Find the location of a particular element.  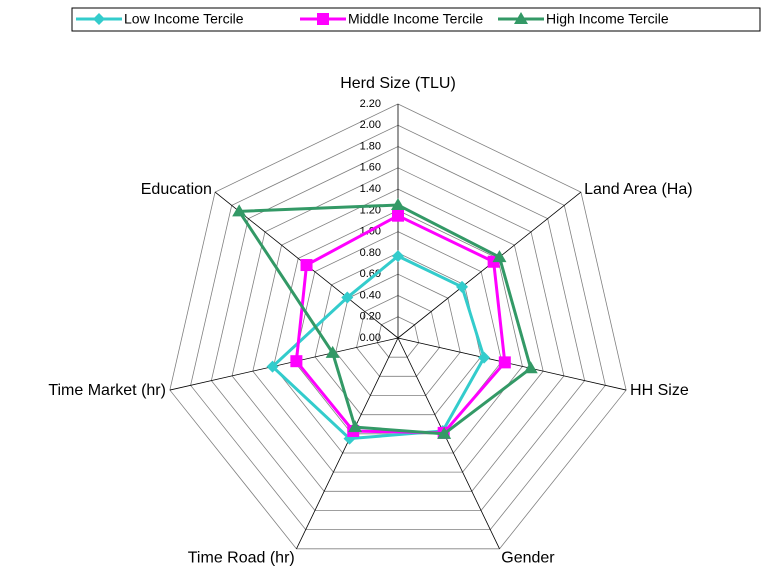

category-label: HH Size is located at coordinates (659, 390).